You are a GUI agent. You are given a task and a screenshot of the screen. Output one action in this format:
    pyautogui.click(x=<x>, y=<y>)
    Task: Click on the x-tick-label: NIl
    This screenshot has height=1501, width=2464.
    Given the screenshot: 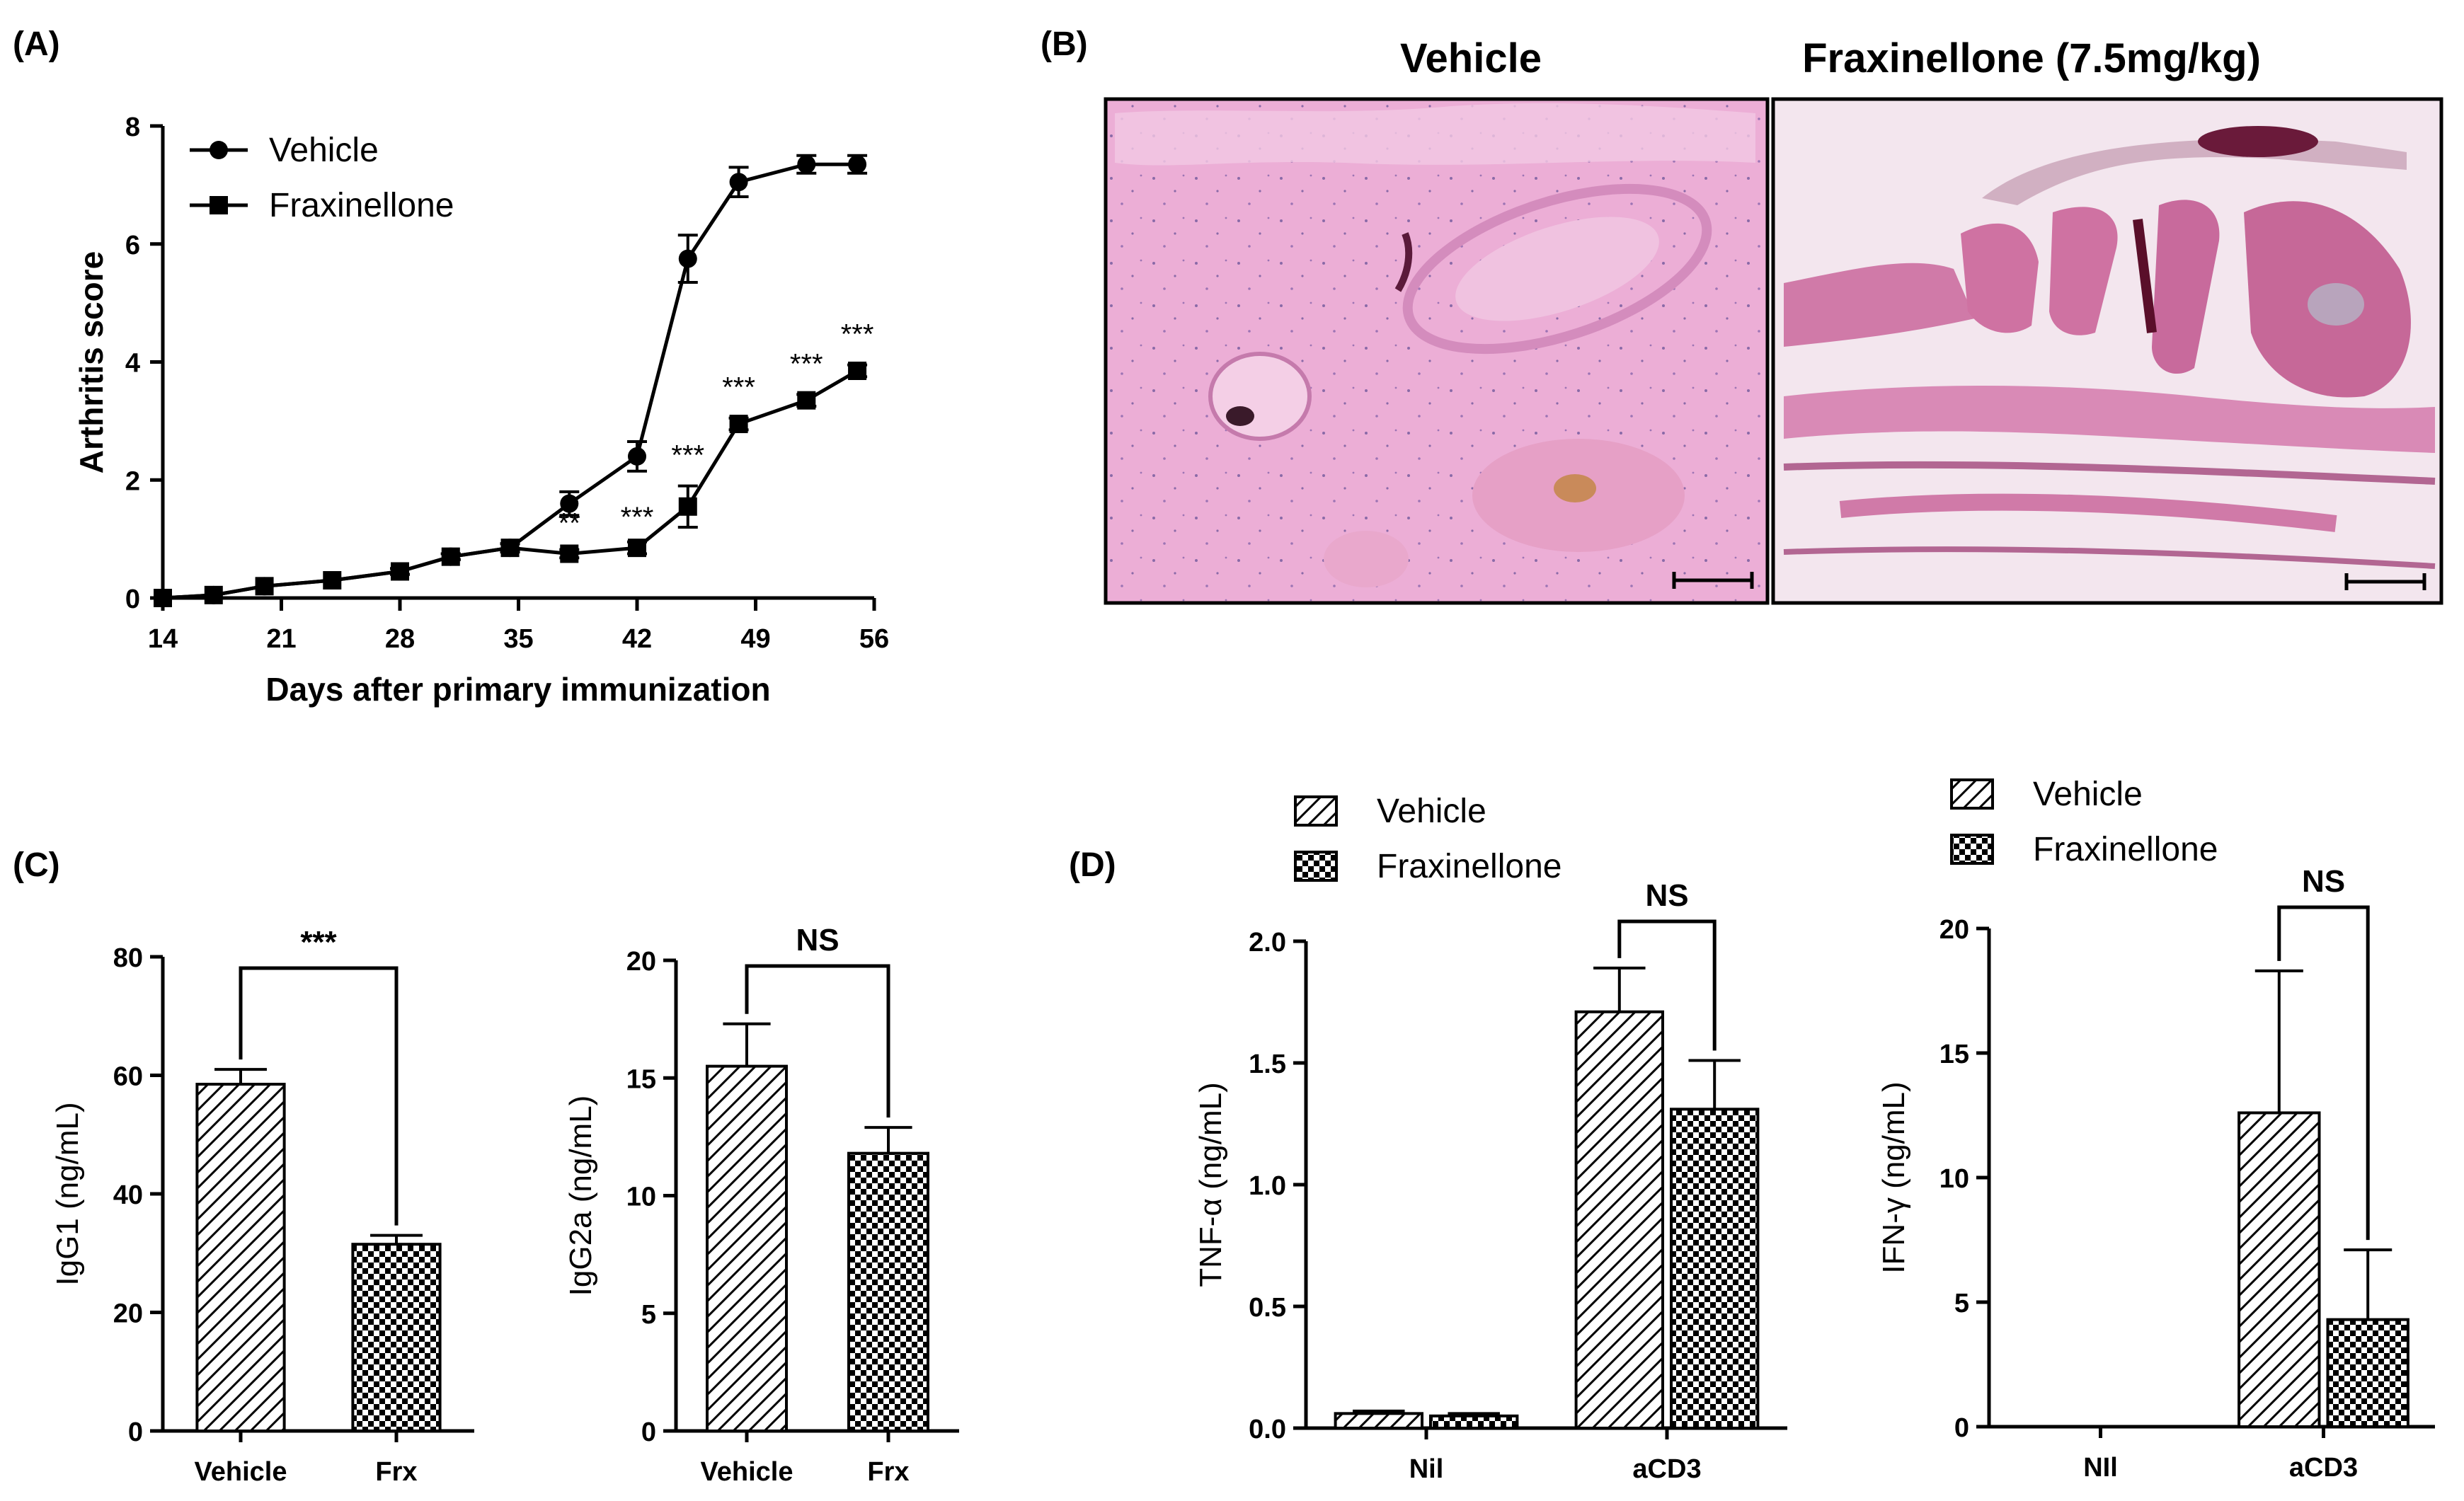 What is the action you would take?
    pyautogui.click(x=2100, y=1468)
    